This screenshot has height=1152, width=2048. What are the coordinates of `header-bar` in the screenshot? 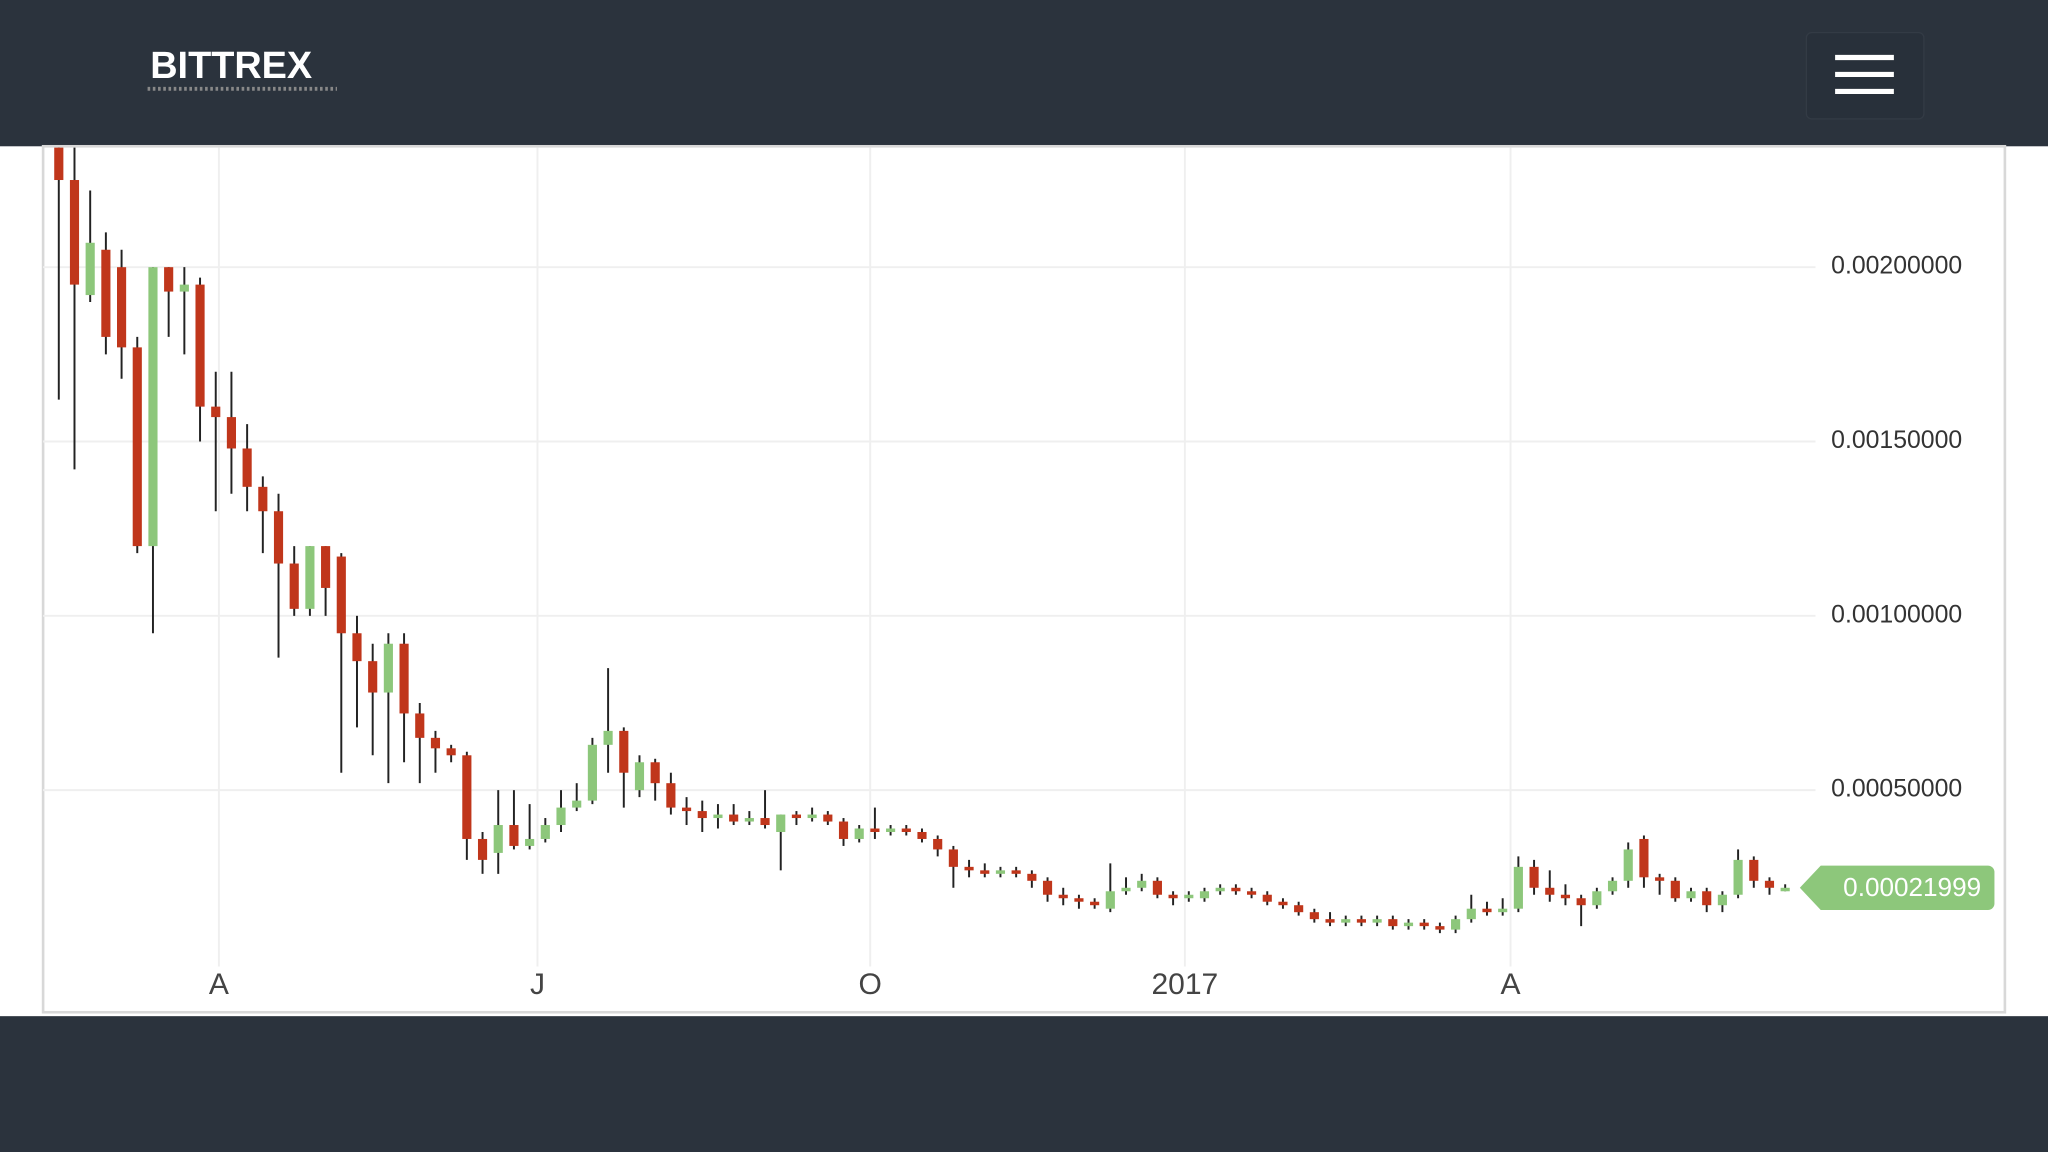 It's located at (1024, 73).